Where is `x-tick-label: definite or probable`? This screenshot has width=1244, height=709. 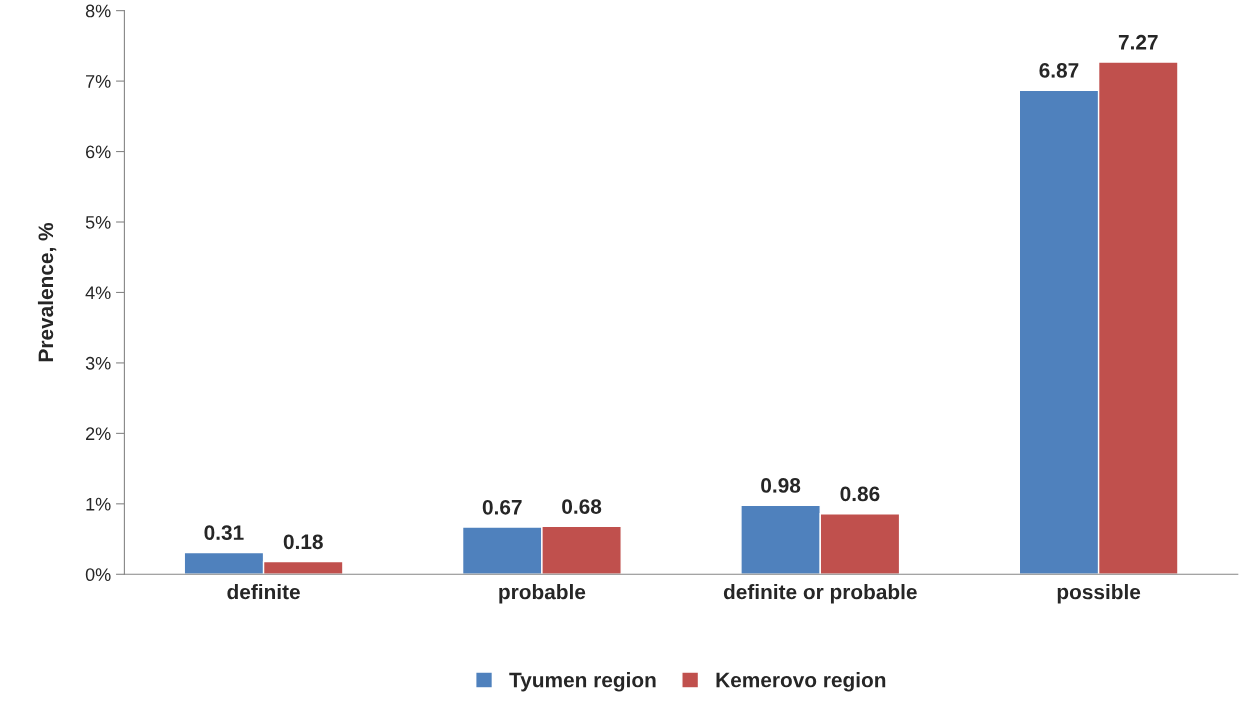 x-tick-label: definite or probable is located at coordinates (820, 594).